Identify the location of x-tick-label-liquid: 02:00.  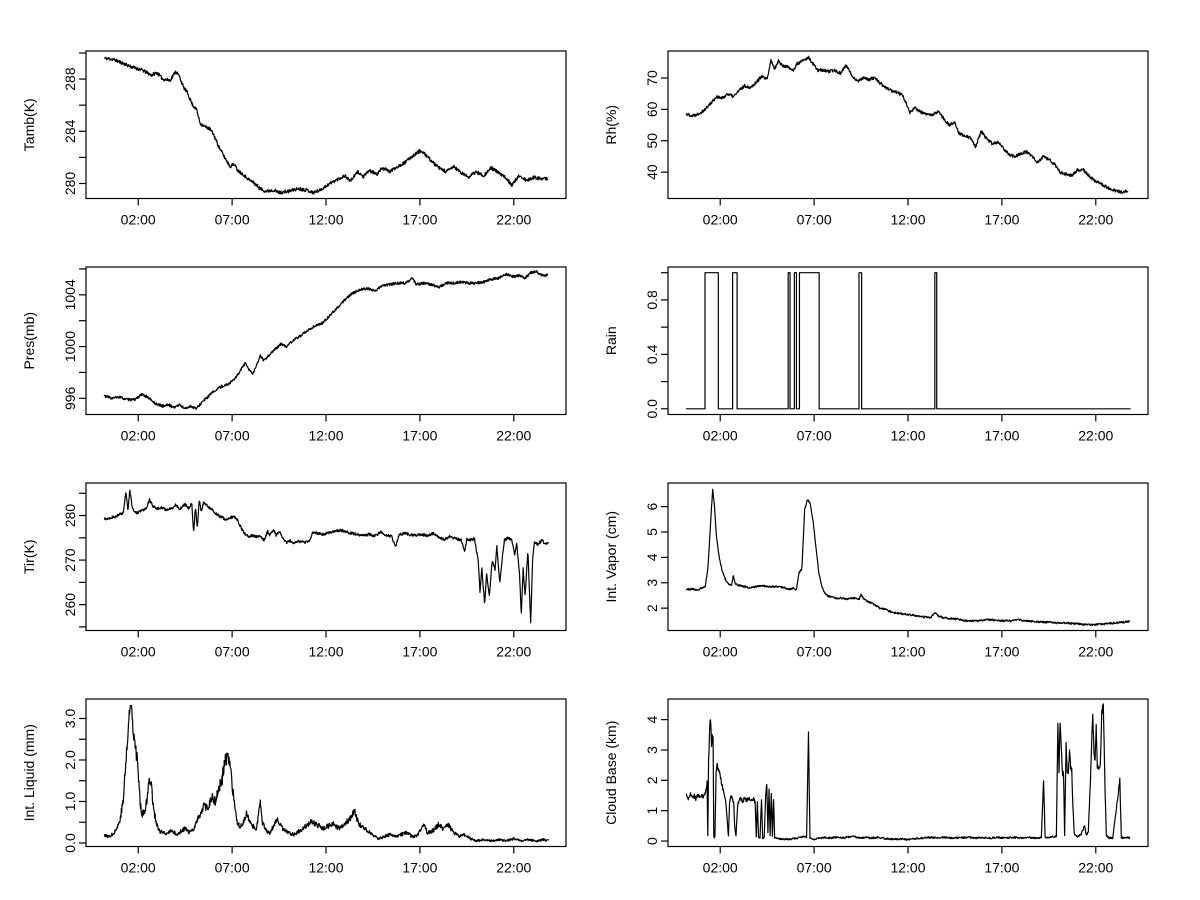
(138, 868).